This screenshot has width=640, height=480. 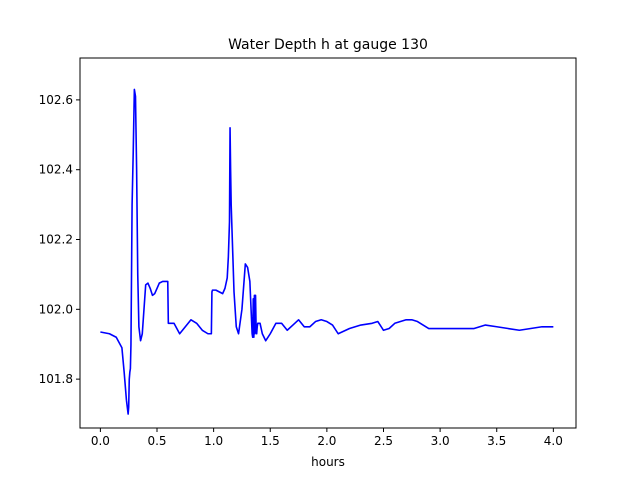 What do you see at coordinates (326, 441) in the screenshot?
I see `x-tick-label: 2.0` at bounding box center [326, 441].